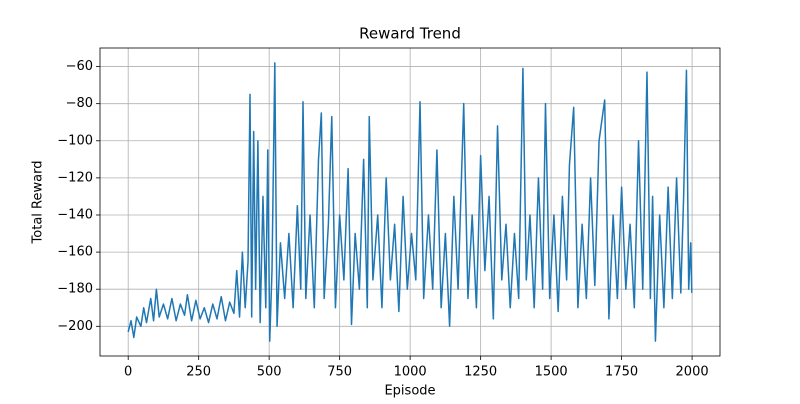 Image resolution: width=800 pixels, height=404 pixels. Describe the element at coordinates (75, 214) in the screenshot. I see `y-tick-label: −140` at that location.